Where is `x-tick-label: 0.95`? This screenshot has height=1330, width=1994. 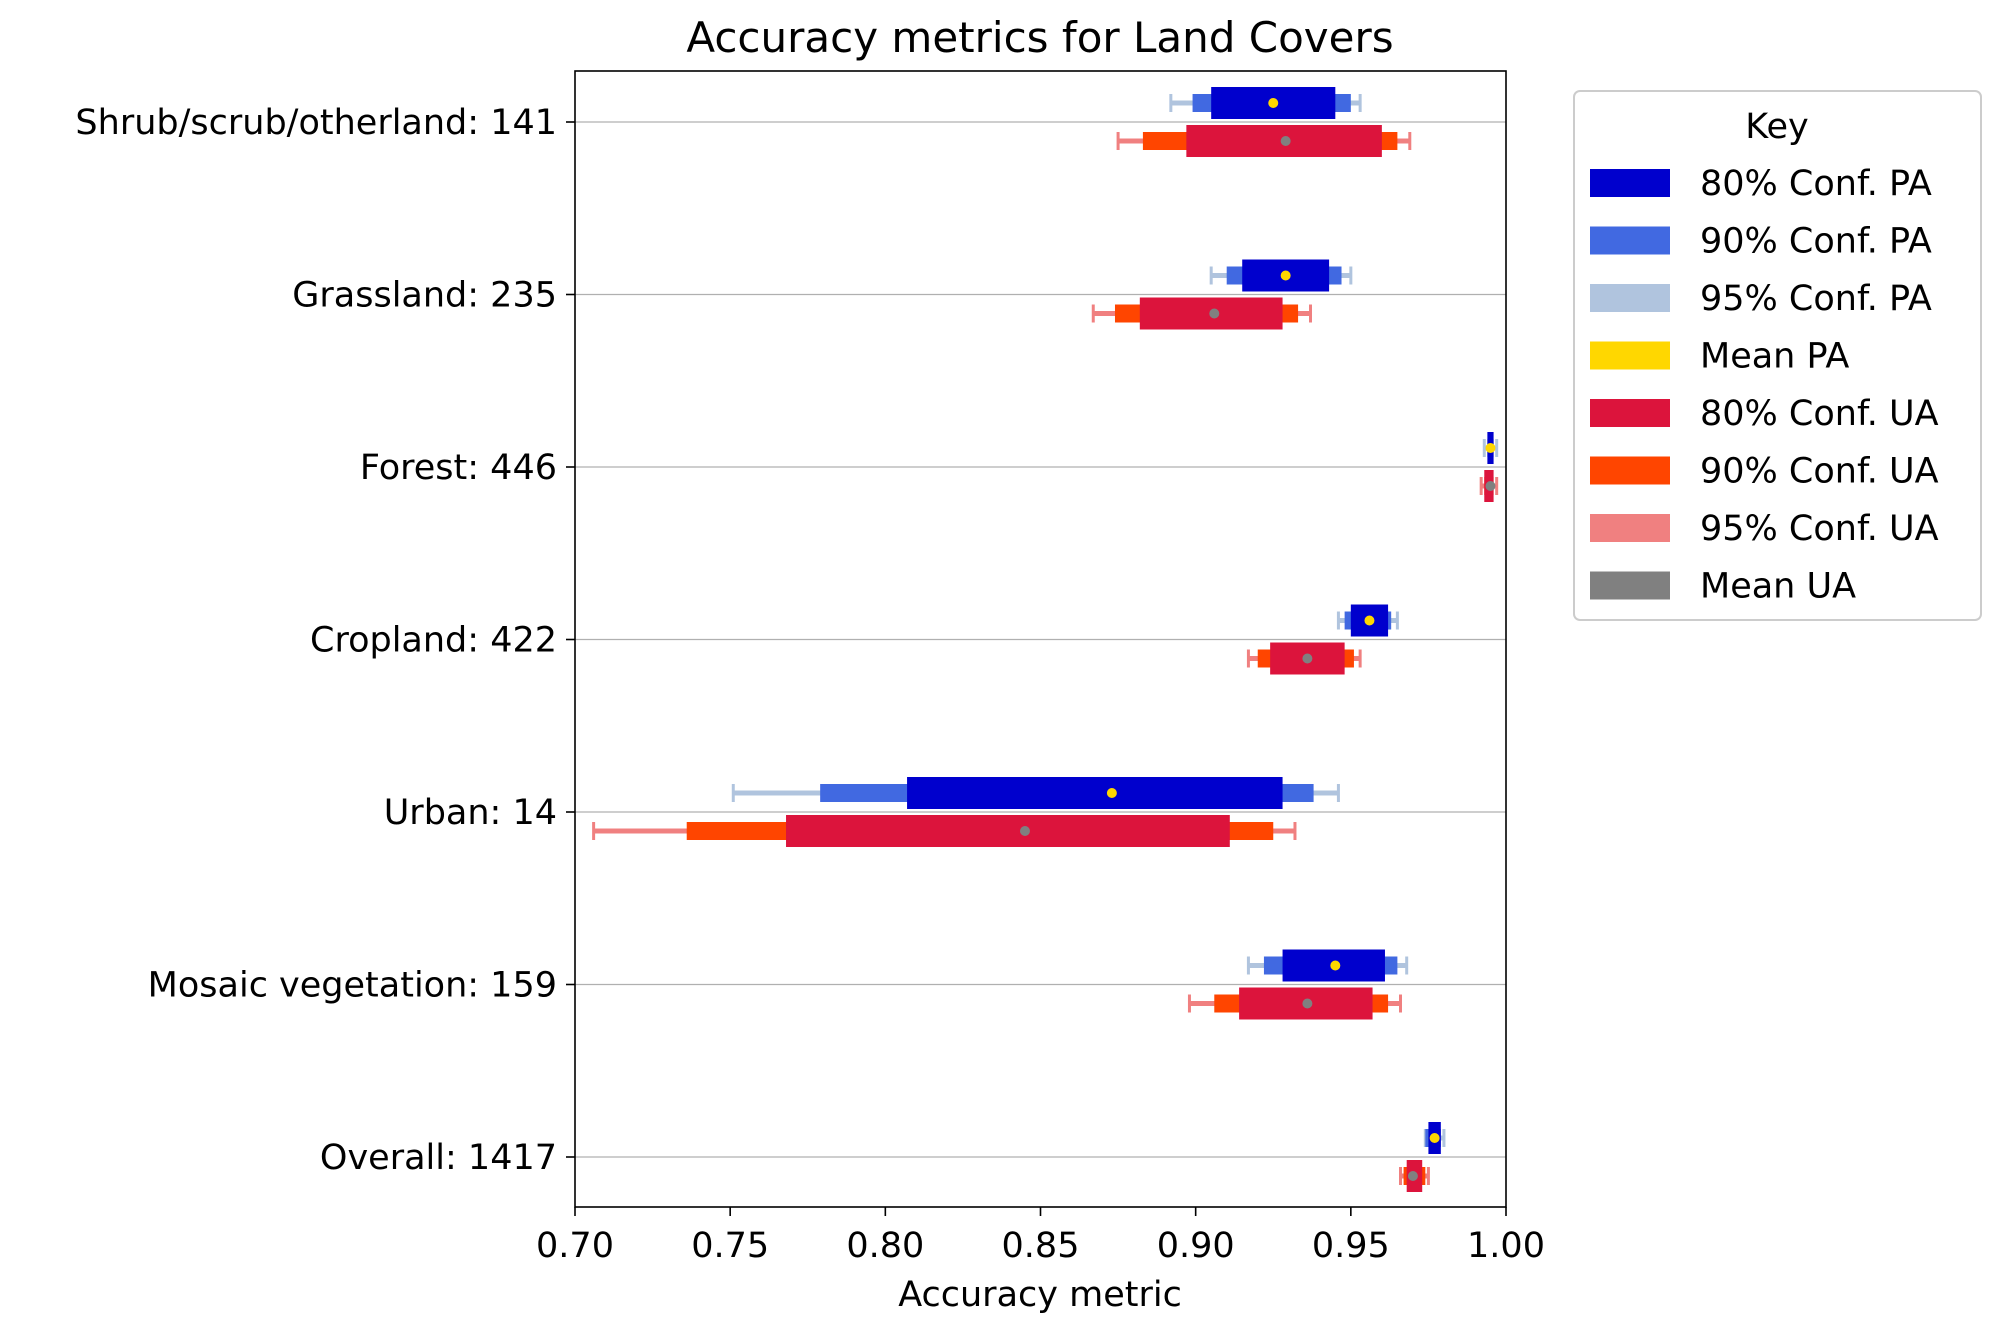 x-tick-label: 0.95 is located at coordinates (1351, 1246).